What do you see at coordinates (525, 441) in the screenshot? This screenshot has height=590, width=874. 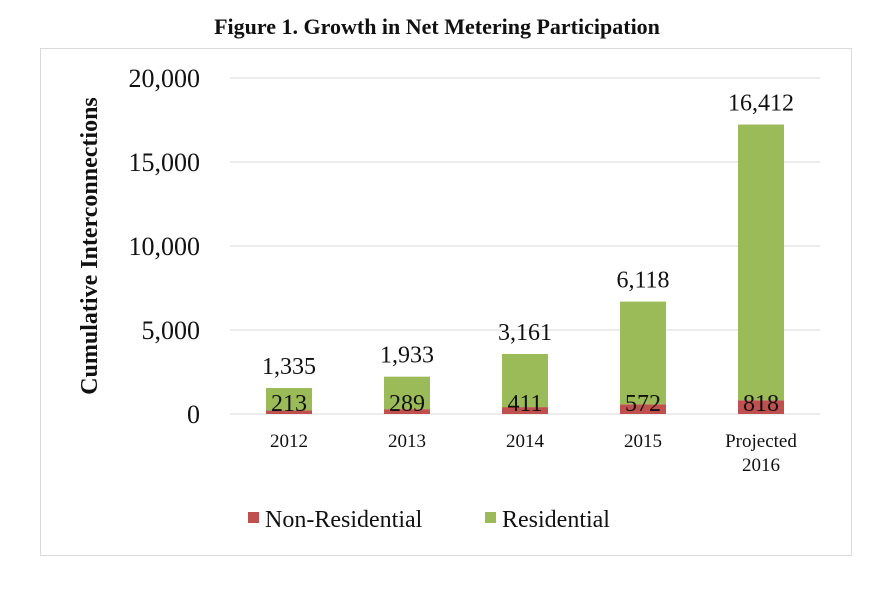 I see `x-tick-label: 2014` at bounding box center [525, 441].